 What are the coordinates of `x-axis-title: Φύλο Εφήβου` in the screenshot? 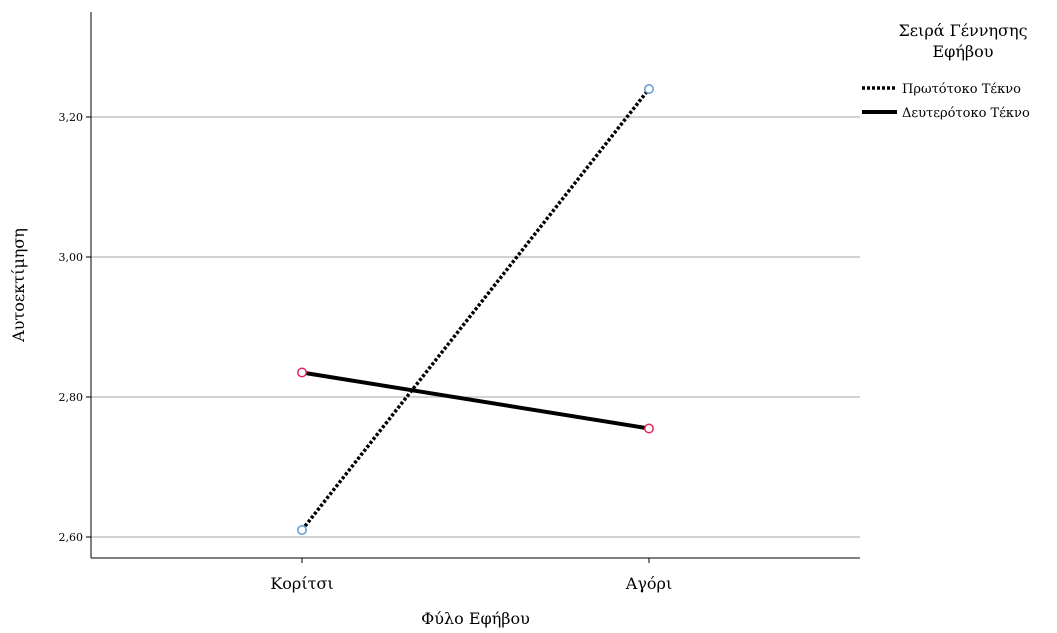 It's located at (475, 618).